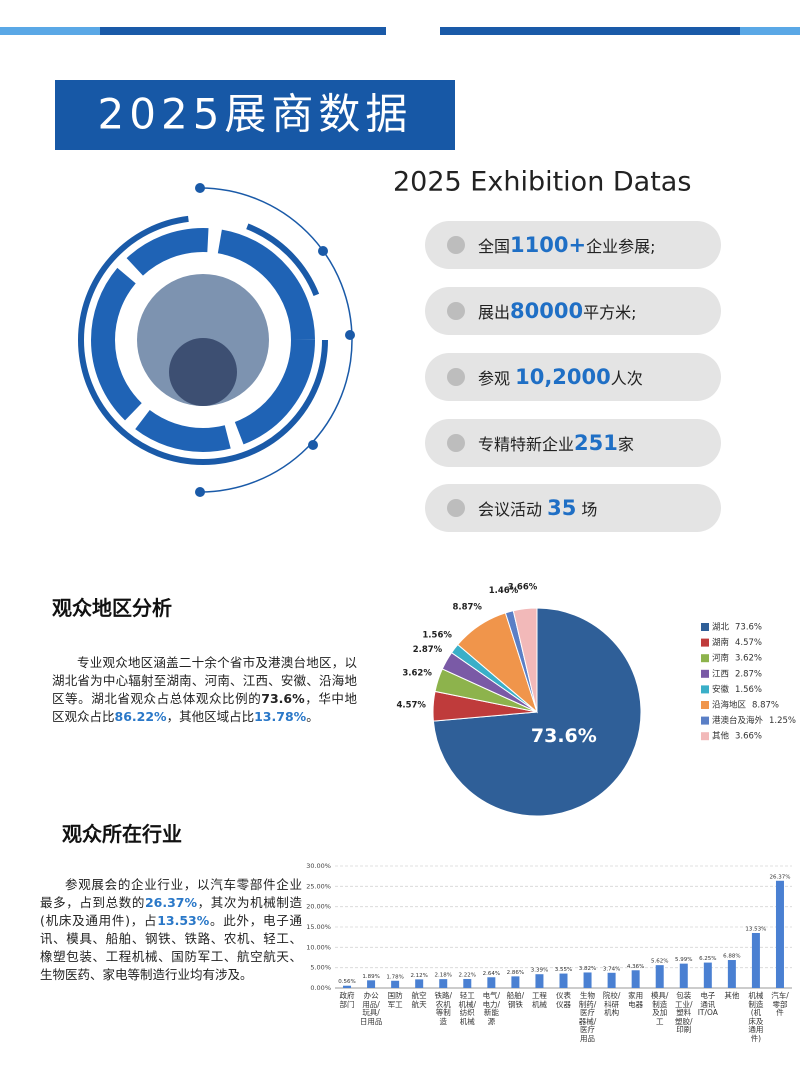  What do you see at coordinates (494, 246) in the screenshot?
I see `stat-prefix: 全国` at bounding box center [494, 246].